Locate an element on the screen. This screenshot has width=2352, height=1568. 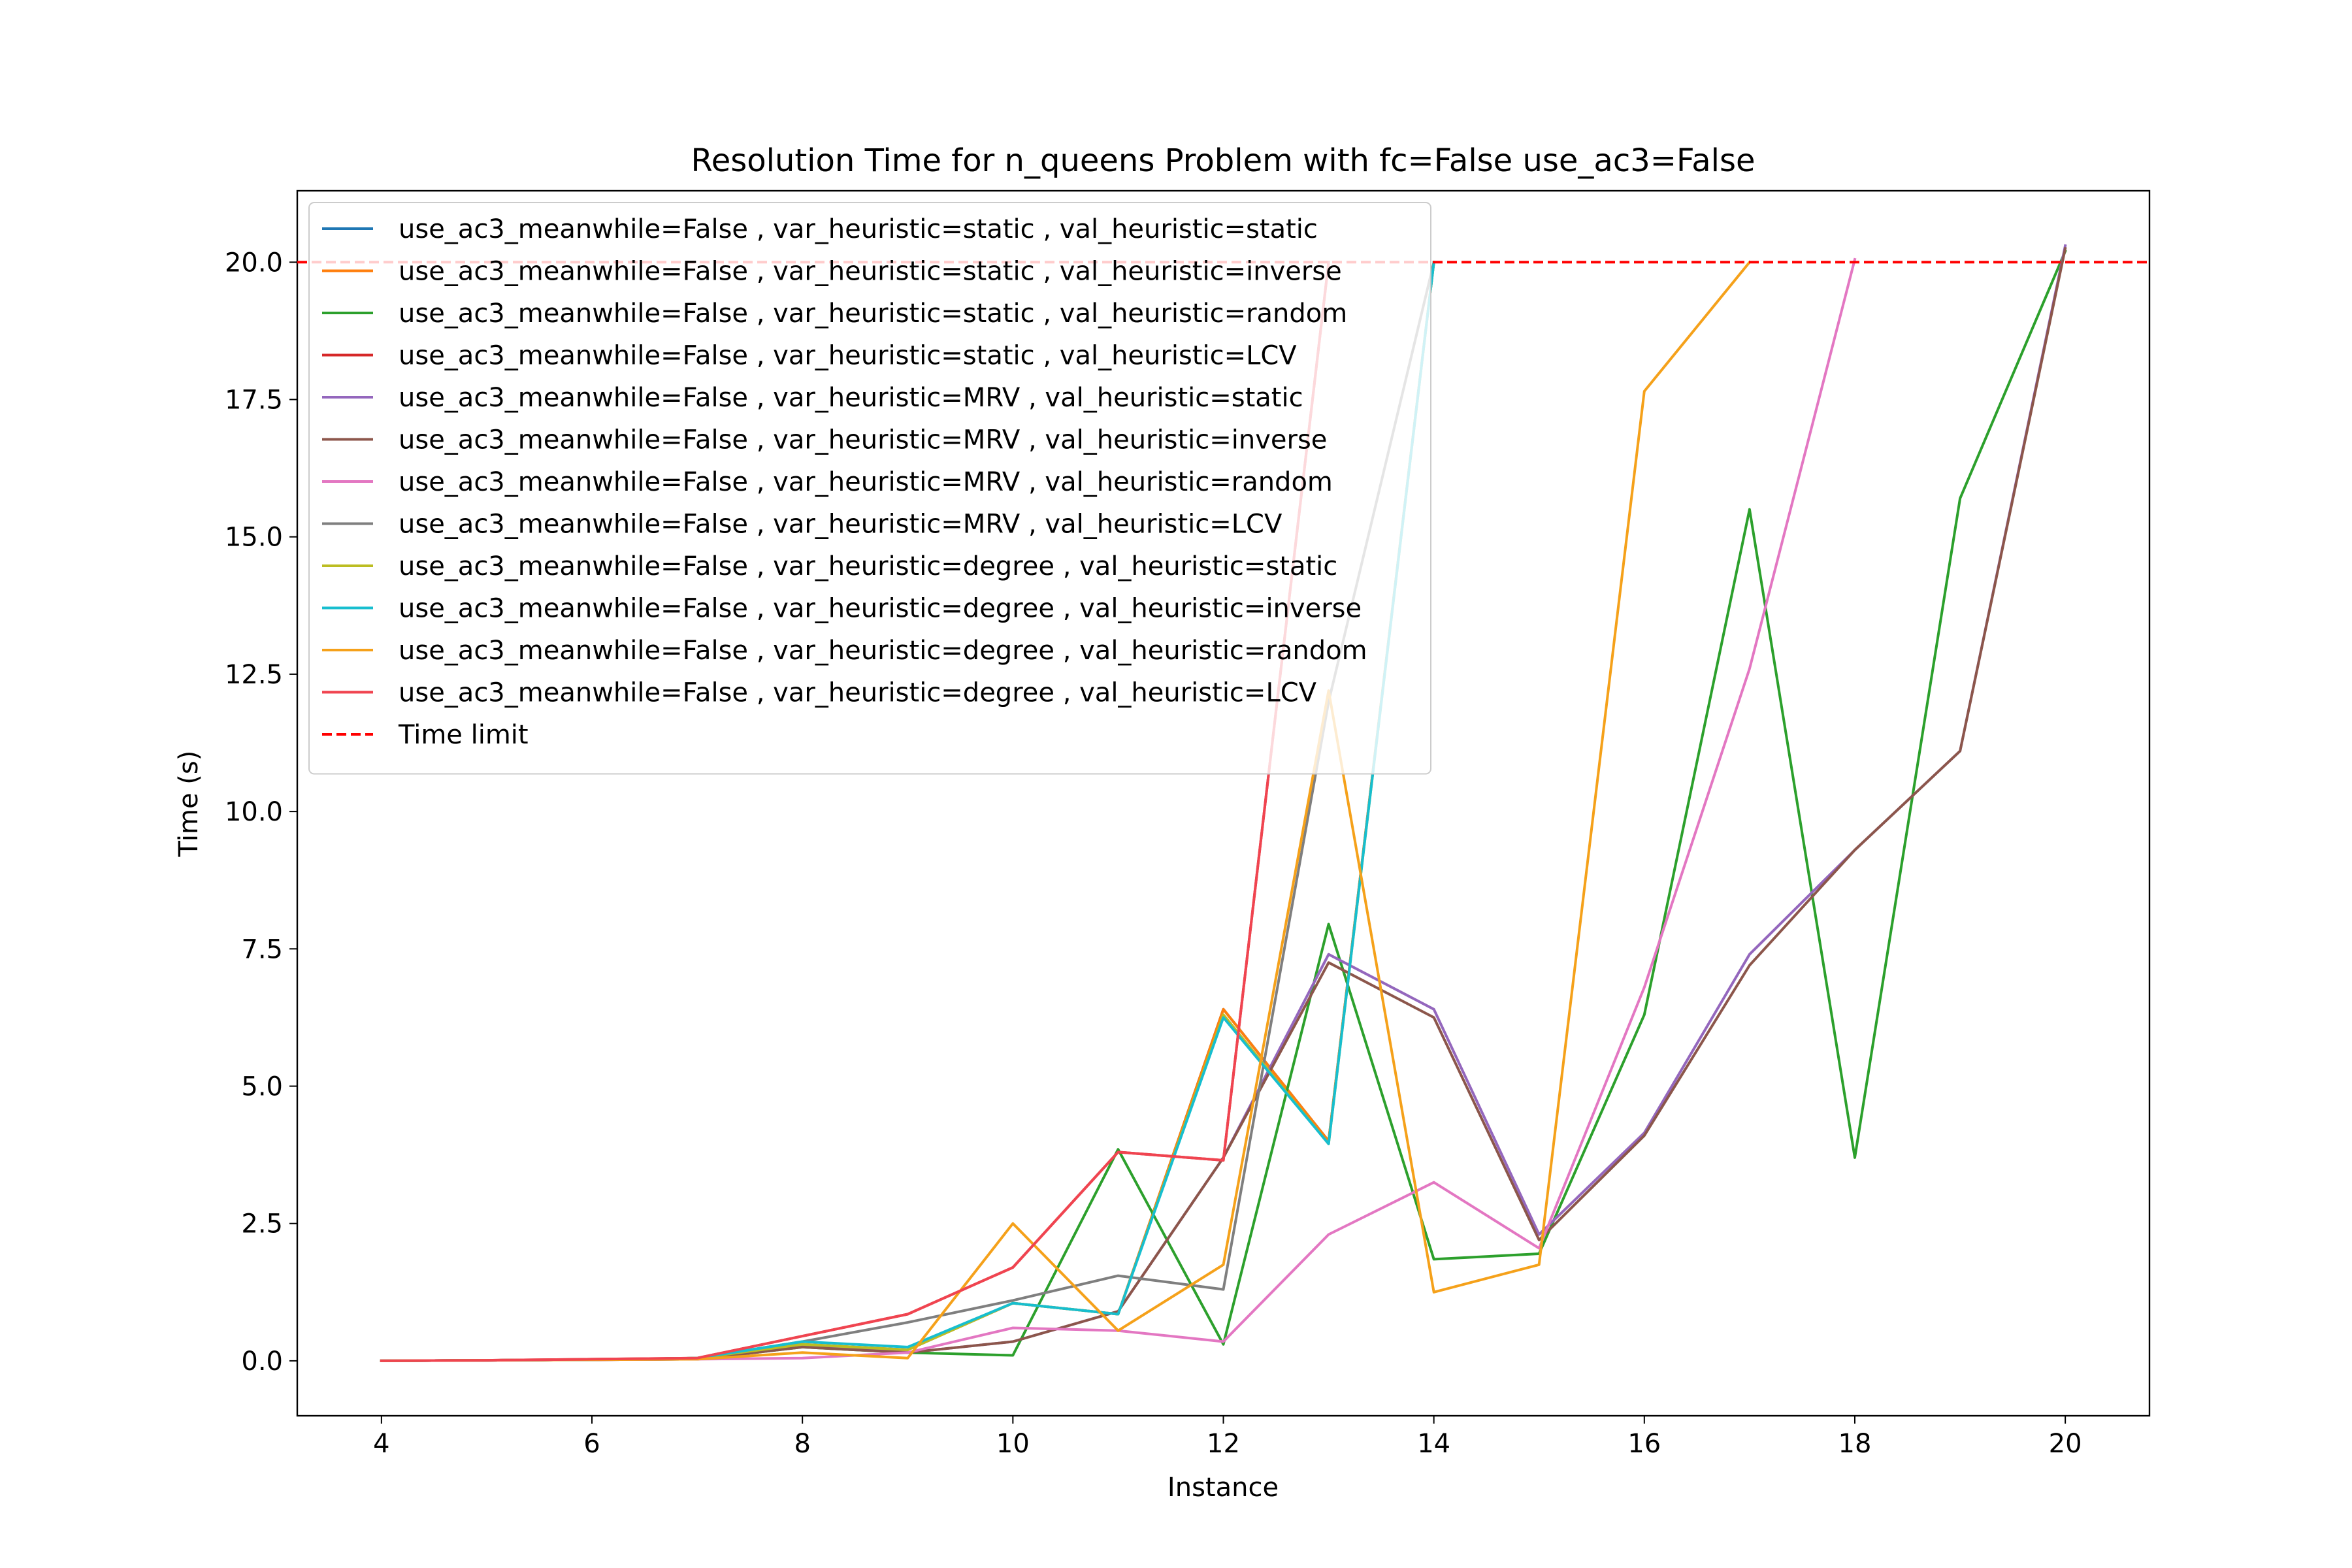
y-tick-label: 0.0 is located at coordinates (262, 1362).